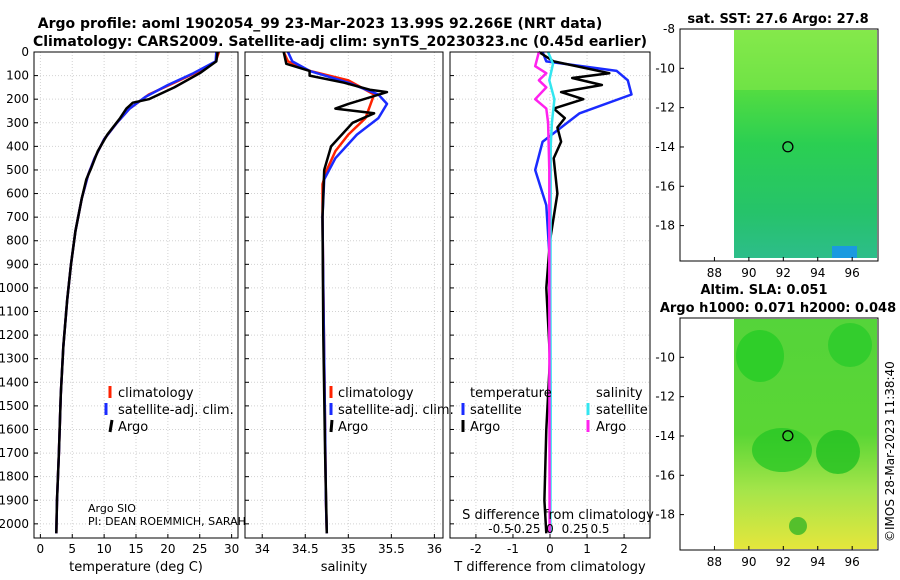 Image resolution: width=900 pixels, height=580 pixels. I want to click on sst-argo-marker, so click(788, 147).